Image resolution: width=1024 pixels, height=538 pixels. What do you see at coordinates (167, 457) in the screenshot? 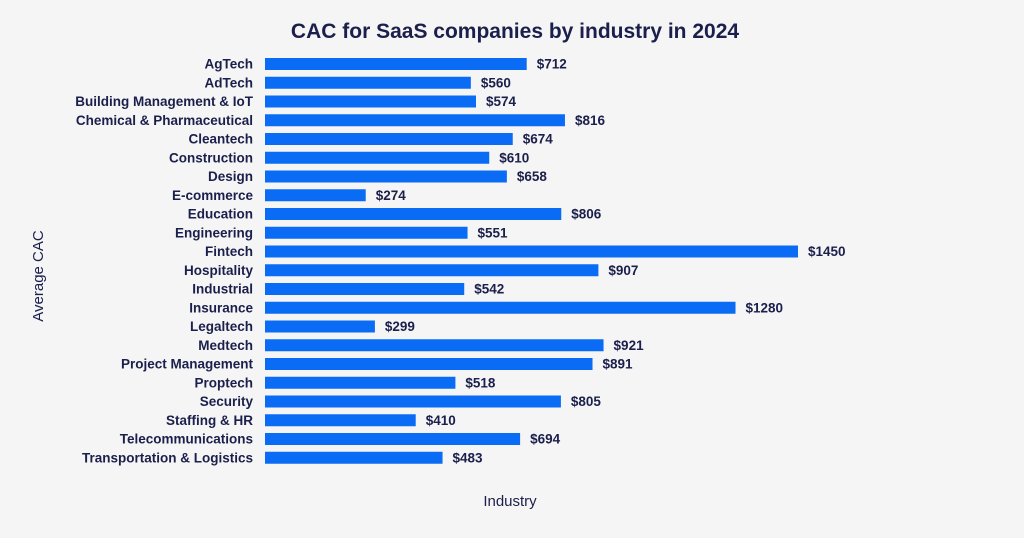
I see `category-label: Transportation & Logistics` at bounding box center [167, 457].